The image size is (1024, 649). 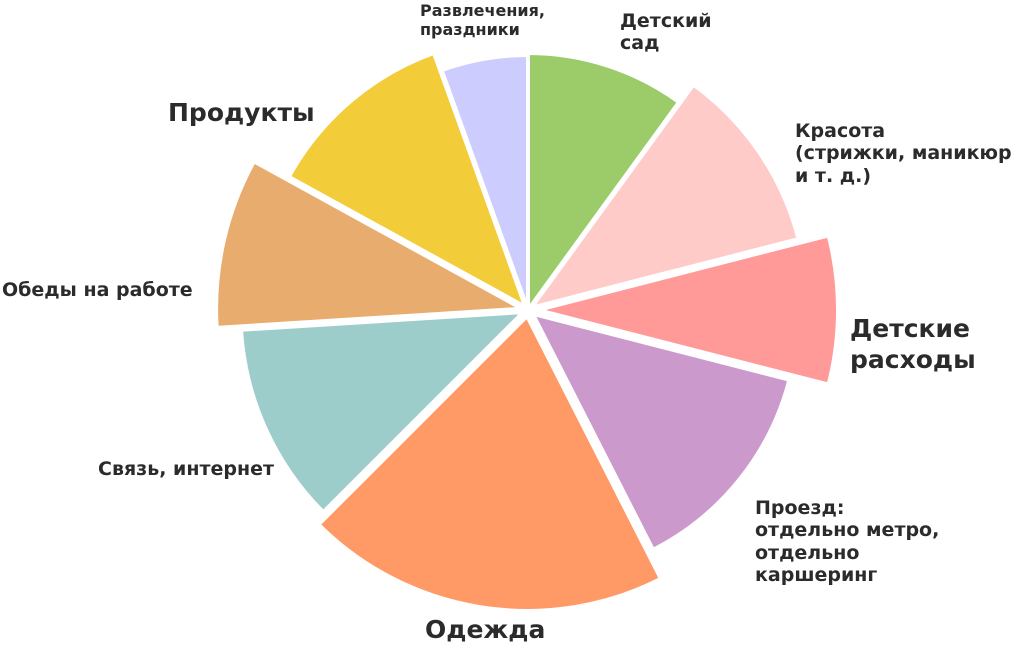 What do you see at coordinates (485, 629) in the screenshot?
I see `label-clothes: Одежда` at bounding box center [485, 629].